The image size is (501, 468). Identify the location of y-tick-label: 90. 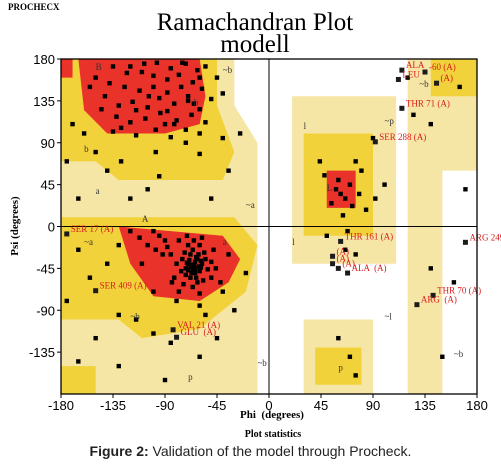
(48, 143).